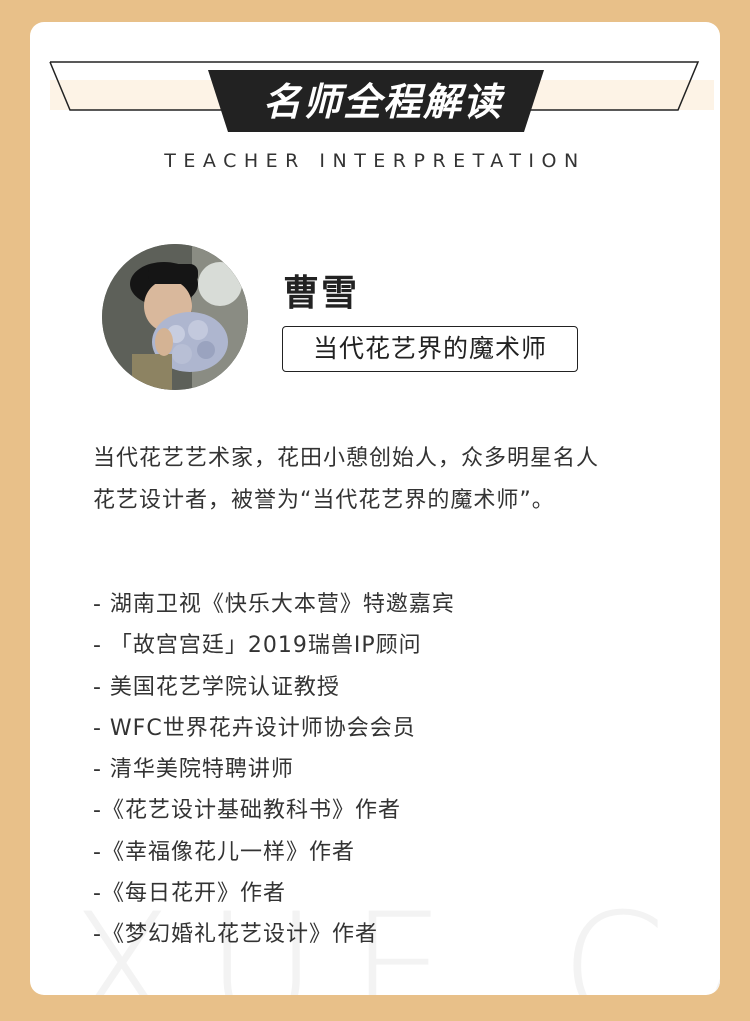  Describe the element at coordinates (216, 687) in the screenshot. I see `list-item: - 美国花艺学院认证教授` at that location.